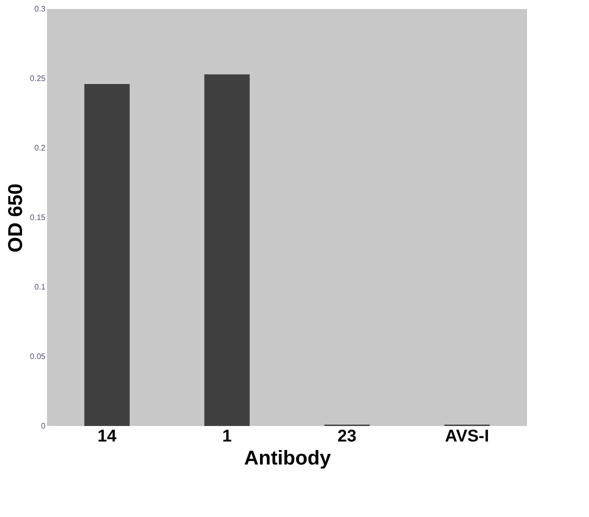 The image size is (589, 517). Describe the element at coordinates (38, 217) in the screenshot. I see `y-tick-label: 0.15` at that location.